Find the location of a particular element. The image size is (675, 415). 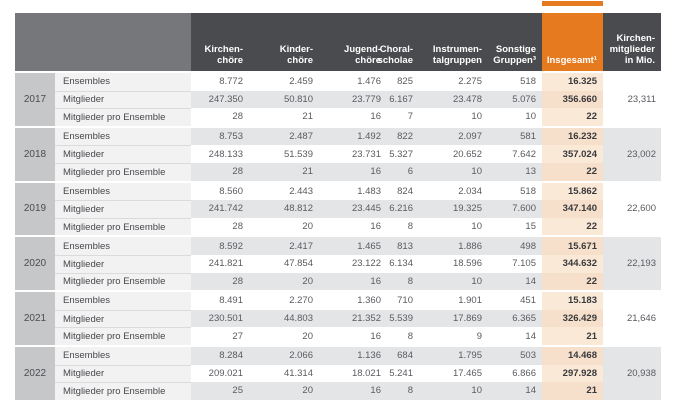

kirchenmitglieder-value: 22,193 is located at coordinates (632, 264).